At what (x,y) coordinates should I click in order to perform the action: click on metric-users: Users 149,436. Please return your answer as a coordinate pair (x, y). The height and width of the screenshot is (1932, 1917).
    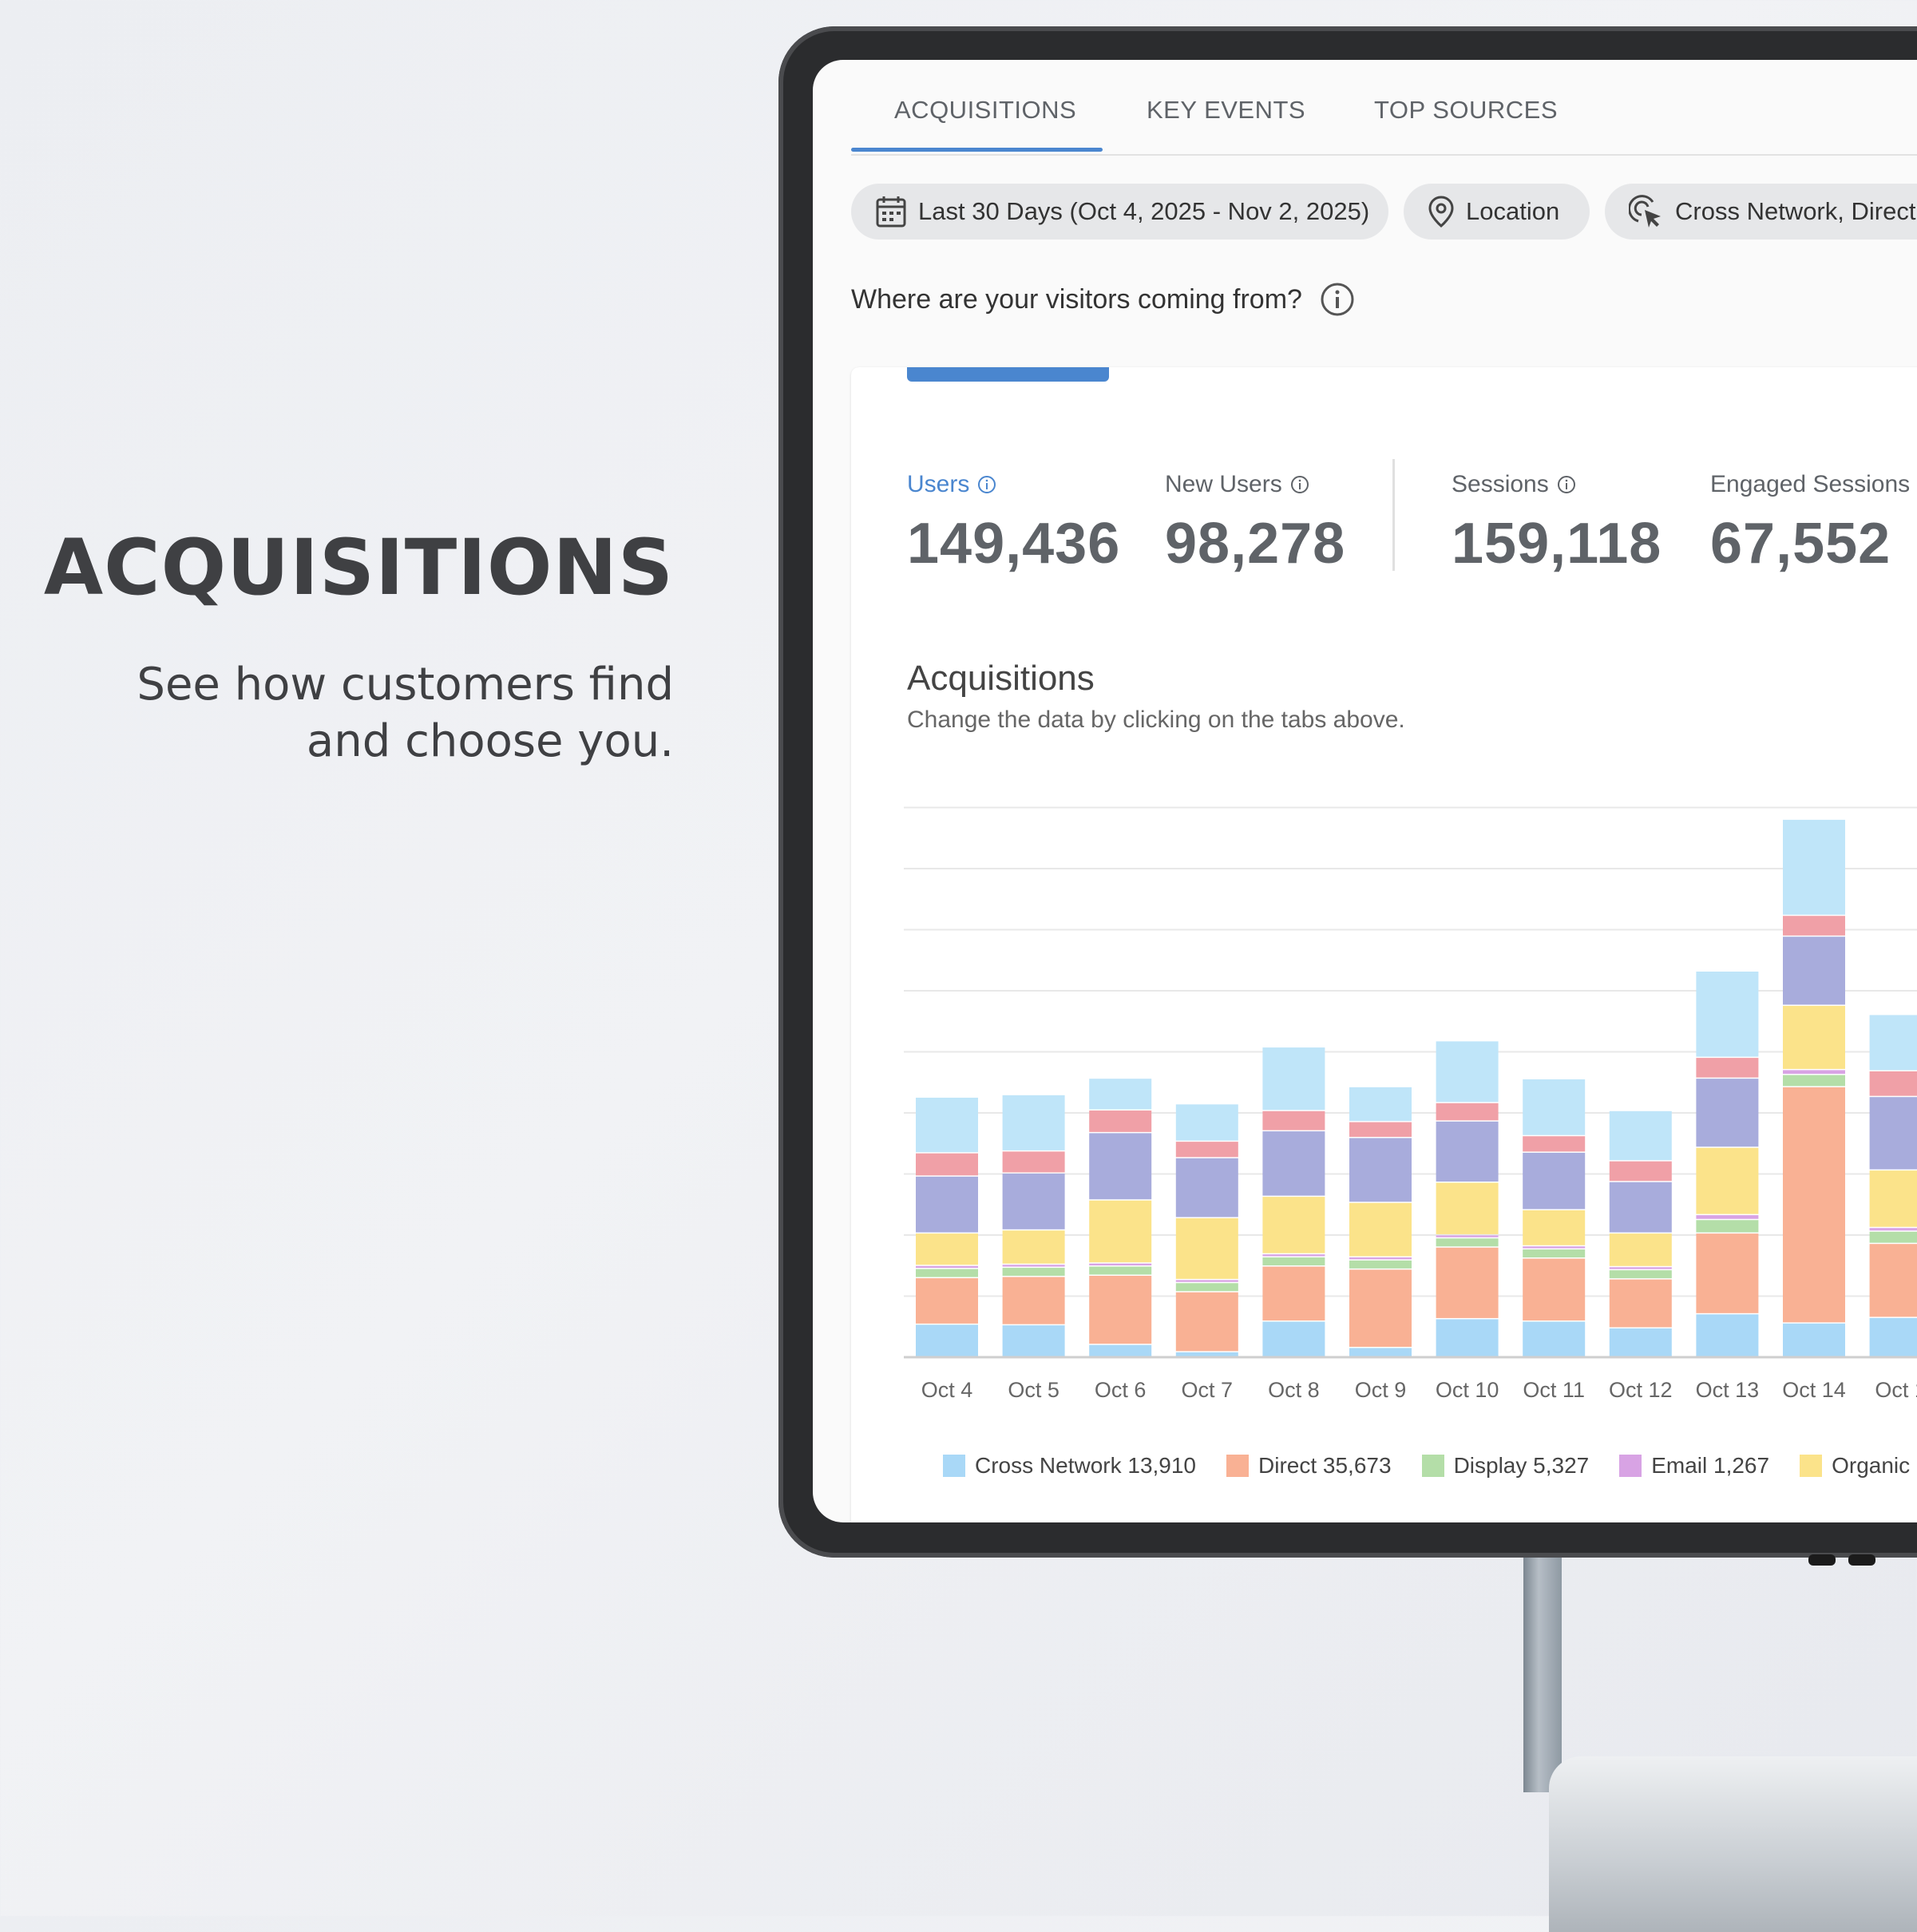
    Looking at the image, I should click on (1013, 523).